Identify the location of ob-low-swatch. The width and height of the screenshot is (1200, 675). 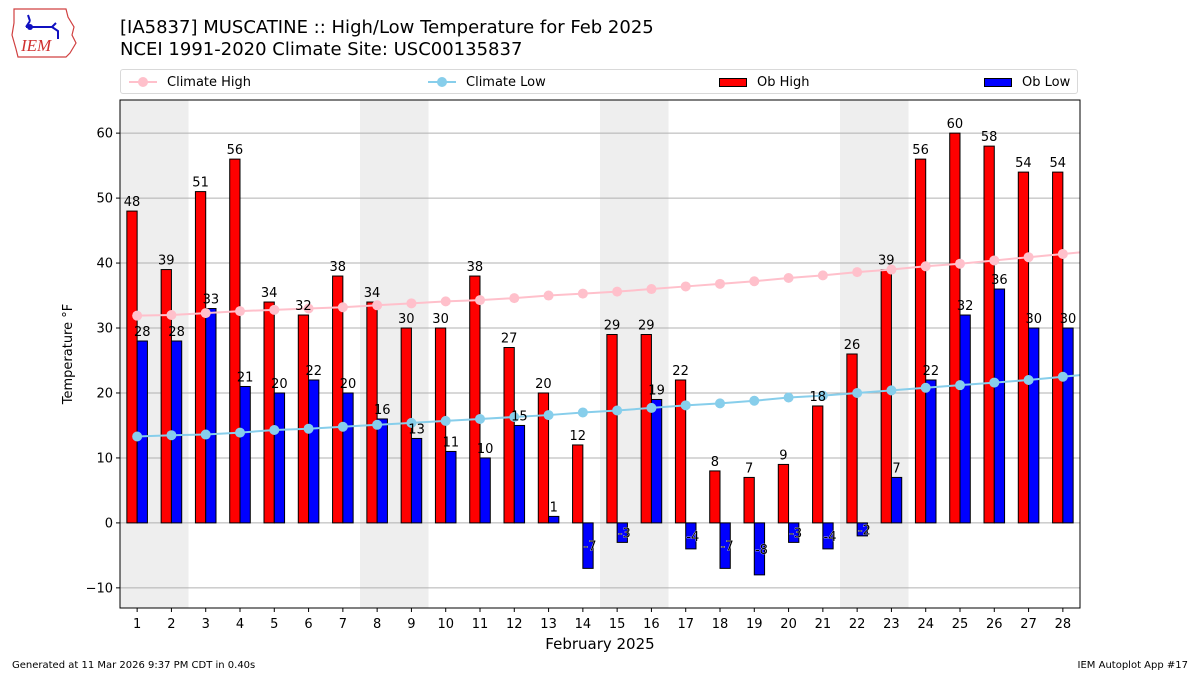
(998, 82).